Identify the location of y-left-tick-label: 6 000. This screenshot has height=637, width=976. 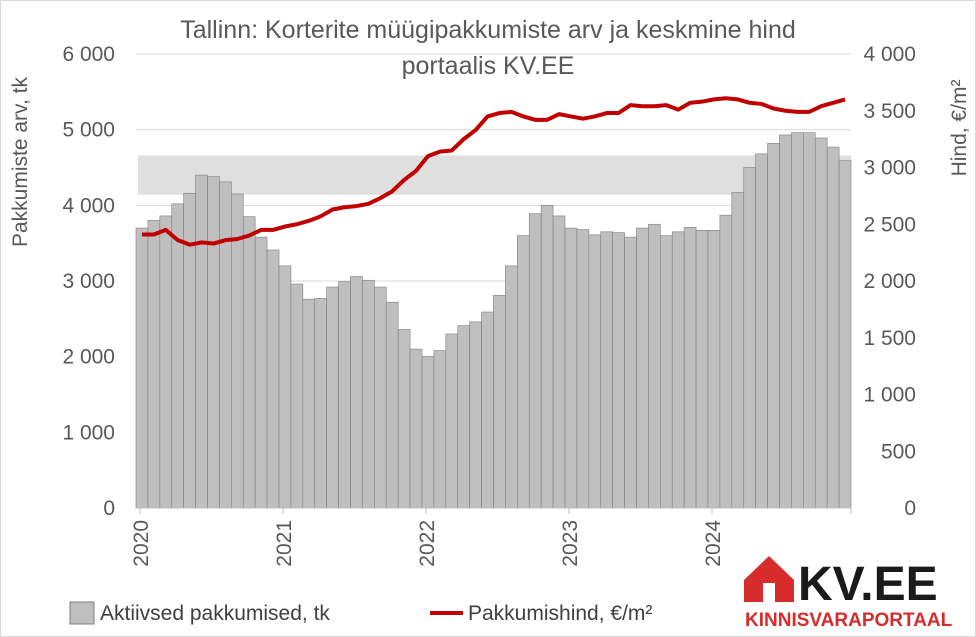
(88, 54).